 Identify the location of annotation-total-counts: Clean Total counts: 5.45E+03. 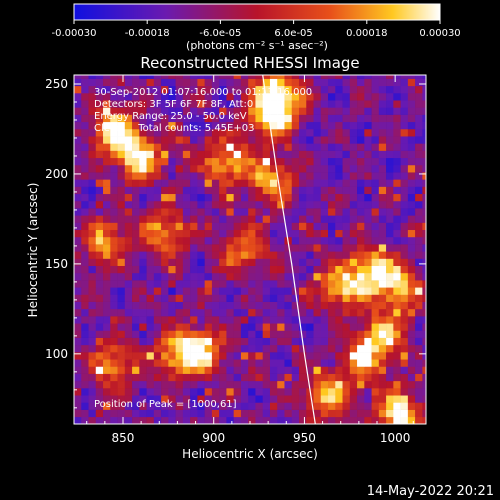
(174, 128).